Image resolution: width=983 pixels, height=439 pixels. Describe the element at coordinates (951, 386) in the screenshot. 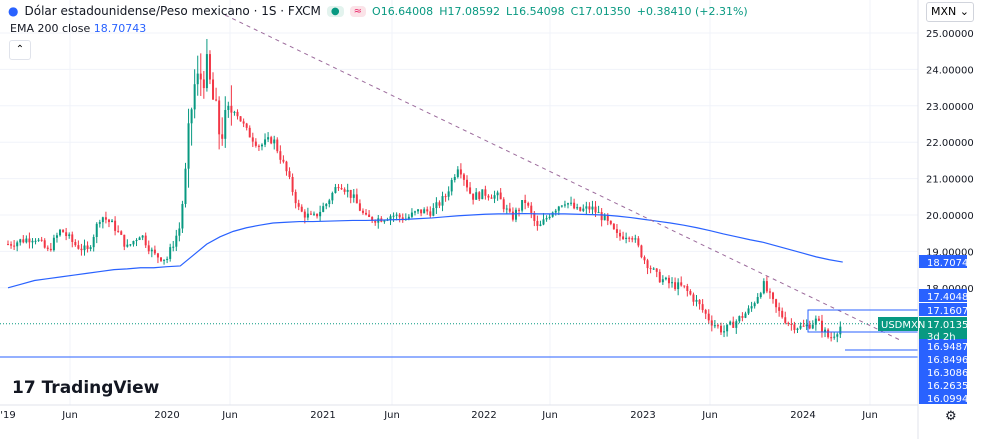

I see `price-label: 16.26353` at that location.